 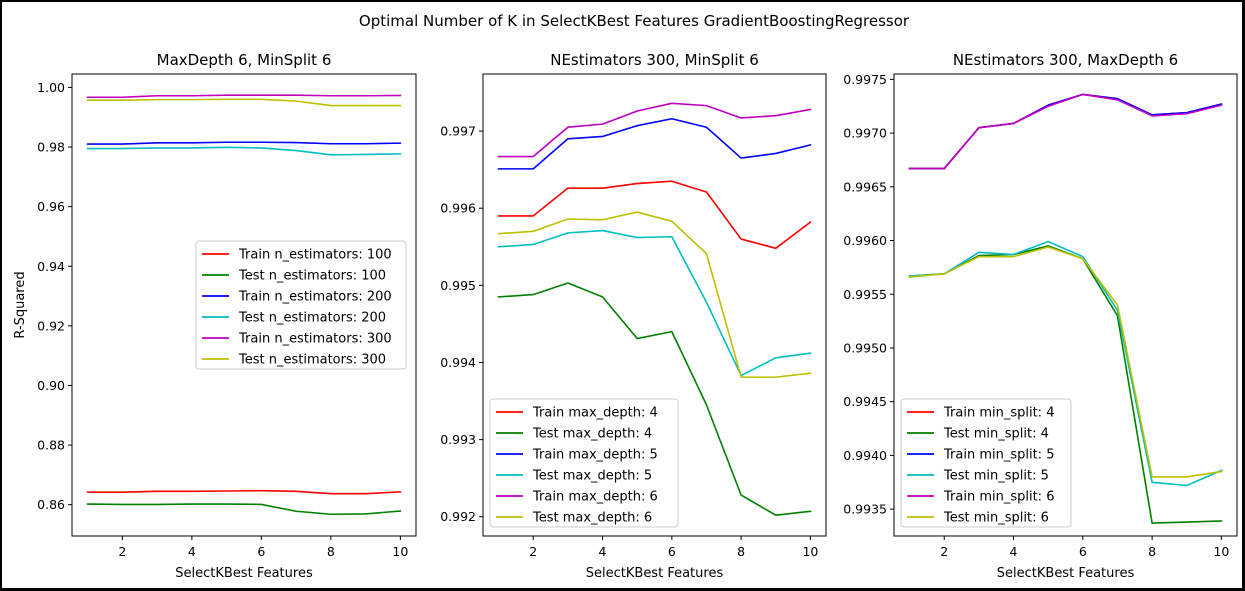 What do you see at coordinates (996, 518) in the screenshot?
I see `legend-label-6: Test min_split: 6` at bounding box center [996, 518].